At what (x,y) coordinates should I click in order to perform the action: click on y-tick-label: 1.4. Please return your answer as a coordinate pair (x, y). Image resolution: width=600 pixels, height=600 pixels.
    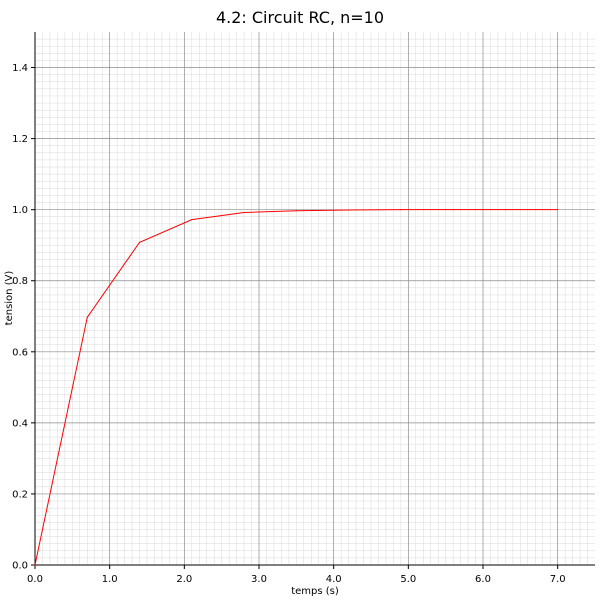
    Looking at the image, I should click on (20, 68).